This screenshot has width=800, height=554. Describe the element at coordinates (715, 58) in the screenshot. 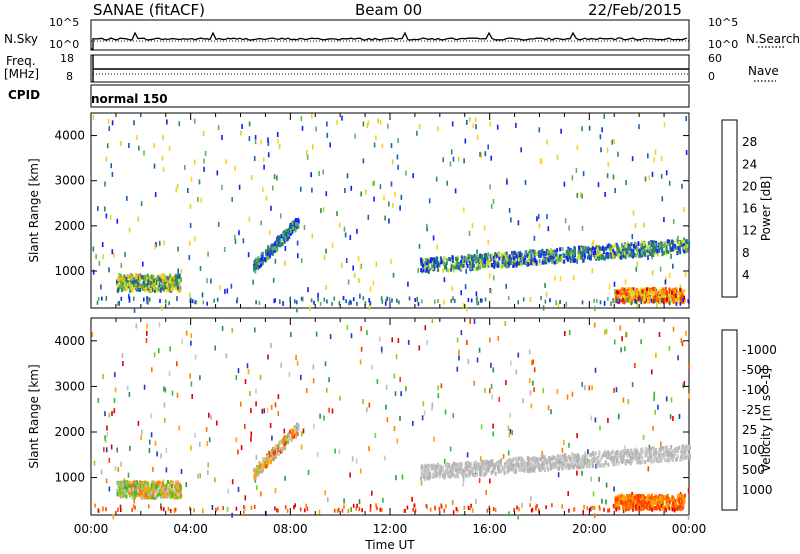

I see `nave-tick-top: 60` at that location.